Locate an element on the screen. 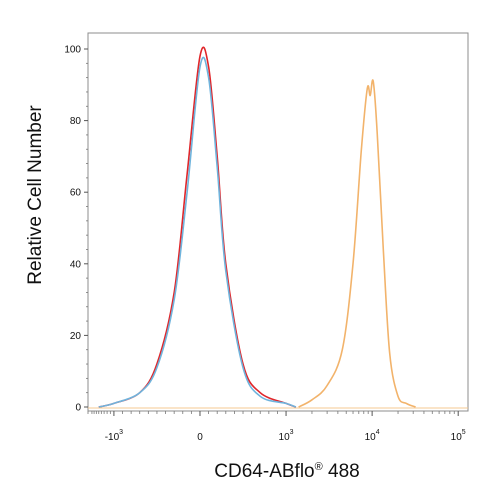 This screenshot has height=500, width=500. x-tick-label: 0 is located at coordinates (200, 437).